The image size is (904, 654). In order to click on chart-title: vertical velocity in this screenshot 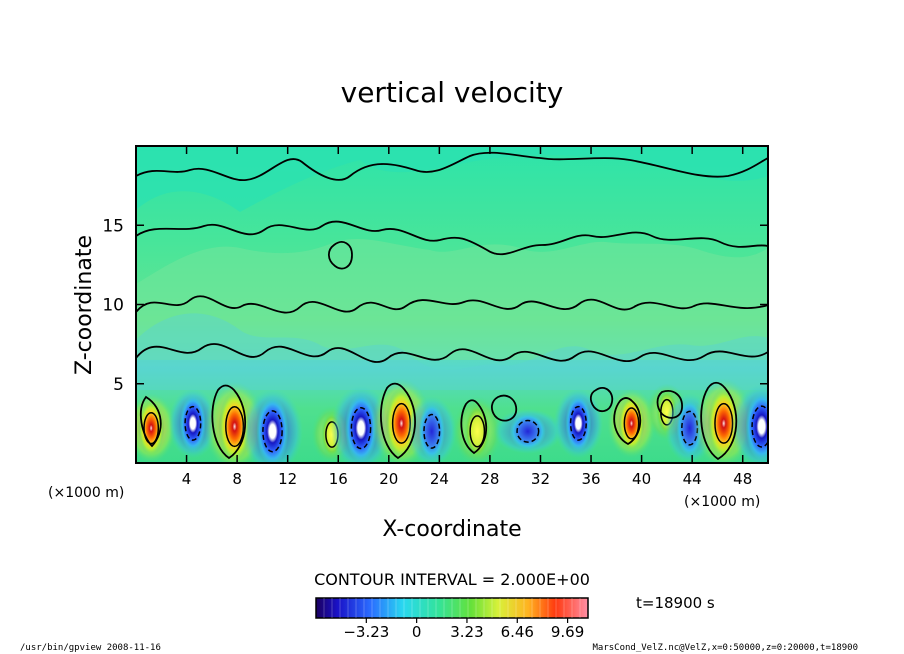, I will do `click(452, 92)`.